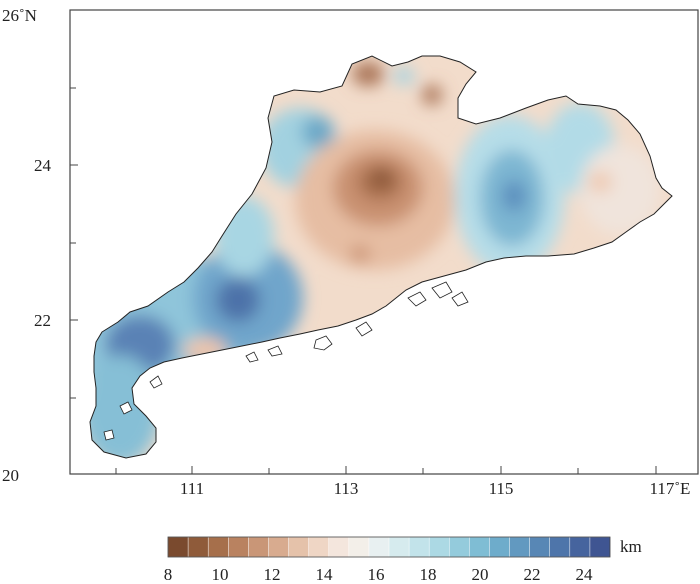 The image size is (700, 584). What do you see at coordinates (10, 475) in the screenshot?
I see `y-tick-label: 20` at bounding box center [10, 475].